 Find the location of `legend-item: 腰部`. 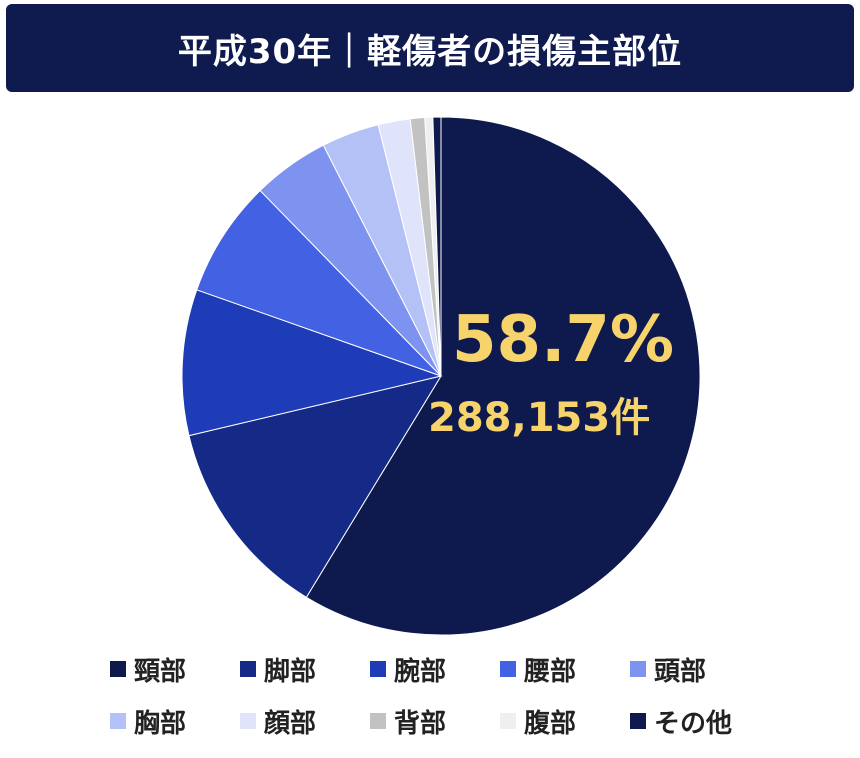

legend-item: 腰部 is located at coordinates (565, 669).